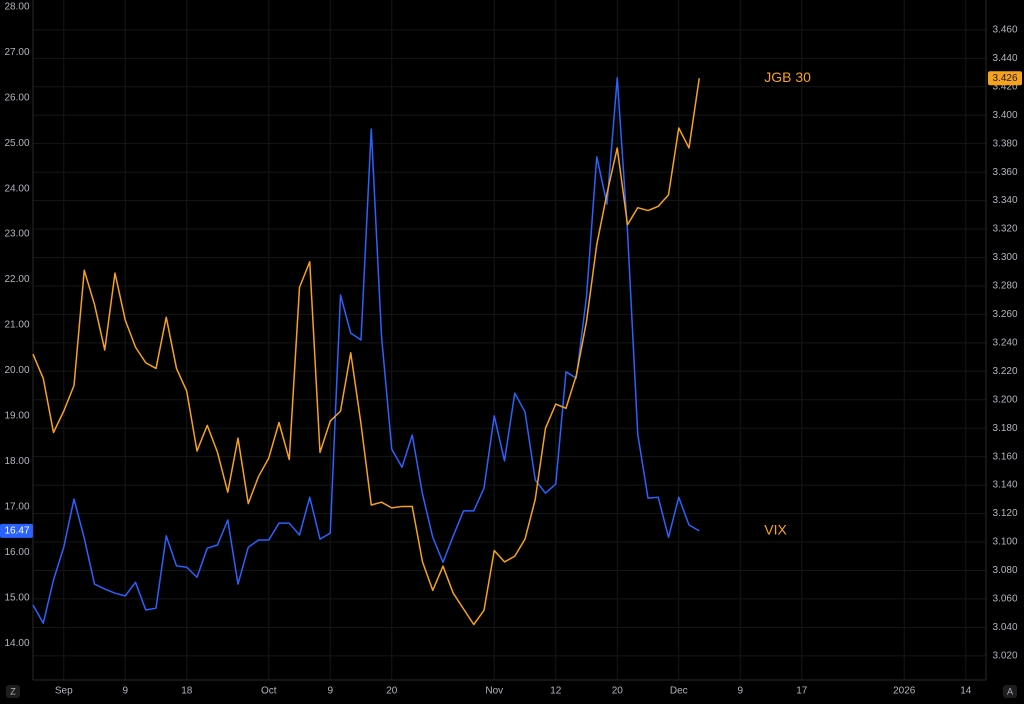  I want to click on y2-tick-label: 3.140, so click(1004, 485).